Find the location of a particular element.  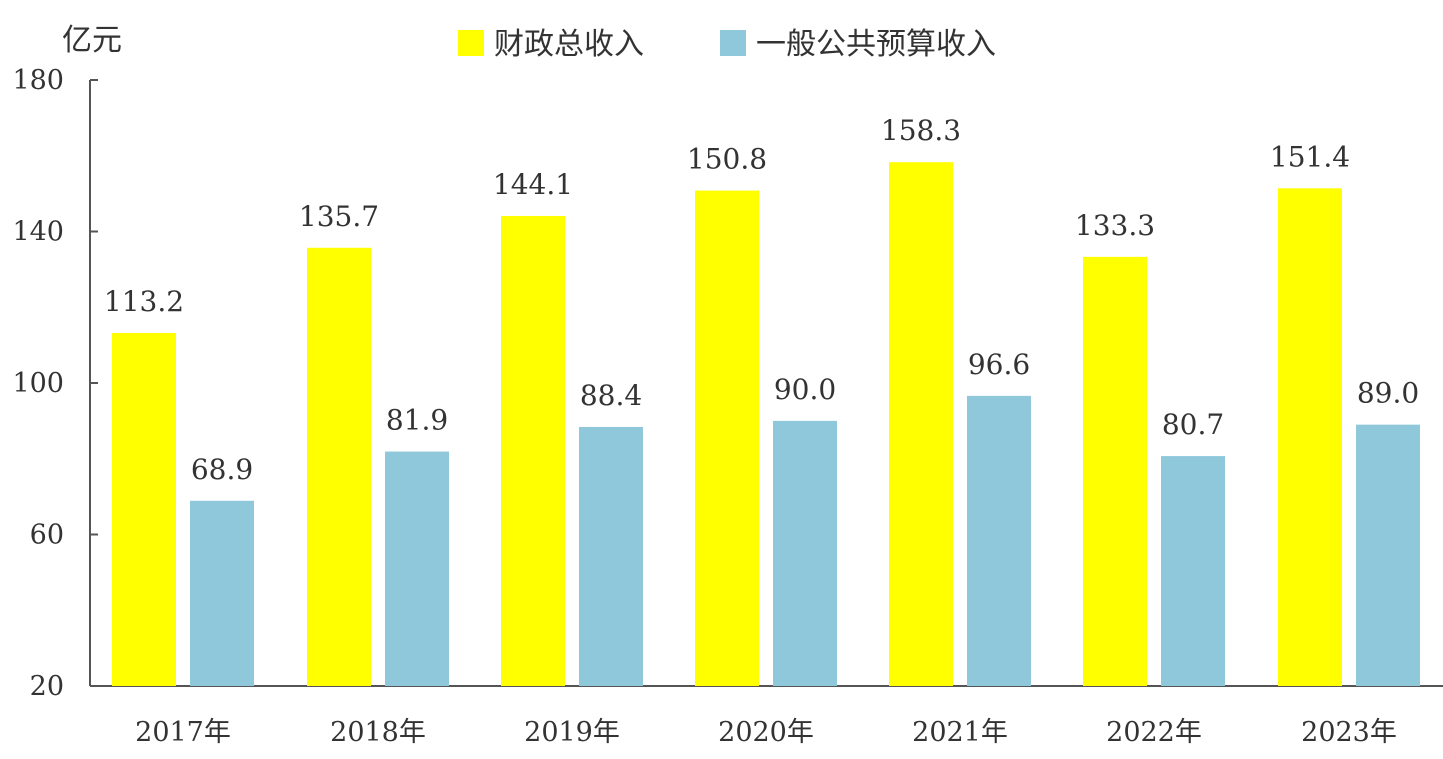

legend-label-general-budget-revenue: 一般公共预算收入 is located at coordinates (876, 44).